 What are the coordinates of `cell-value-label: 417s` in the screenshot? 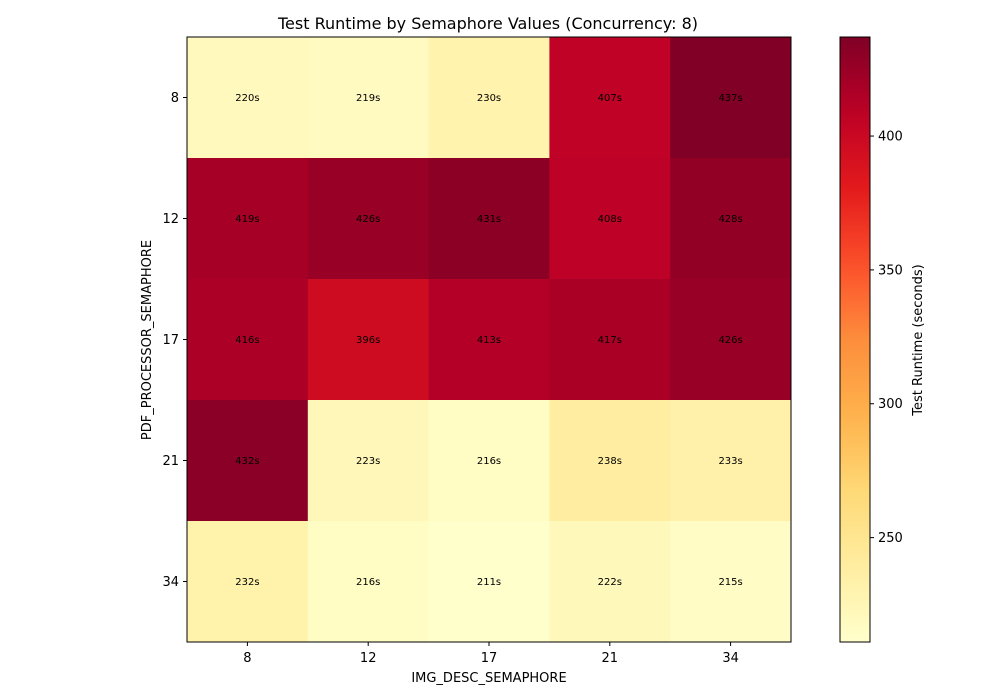 It's located at (610, 340).